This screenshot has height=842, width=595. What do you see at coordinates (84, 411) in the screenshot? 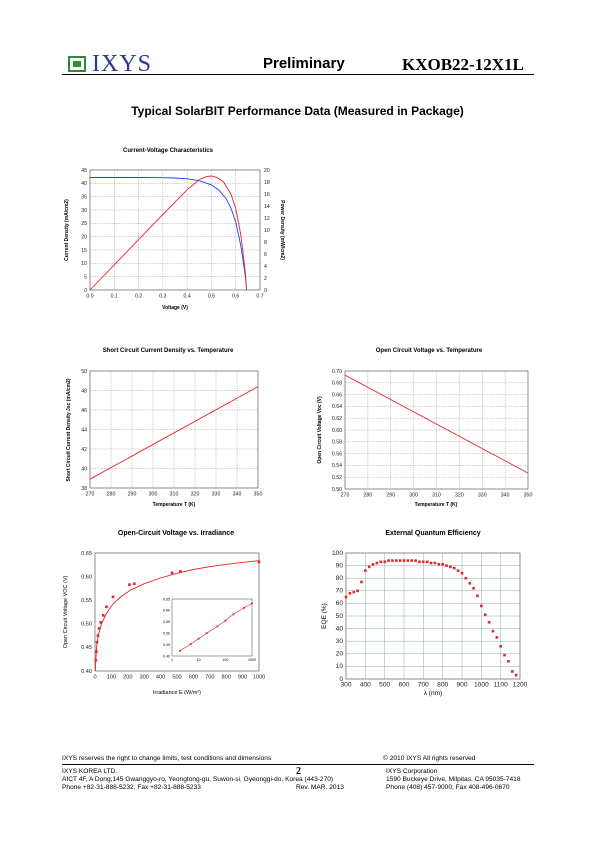
I see `y-tick-label: 46` at bounding box center [84, 411].